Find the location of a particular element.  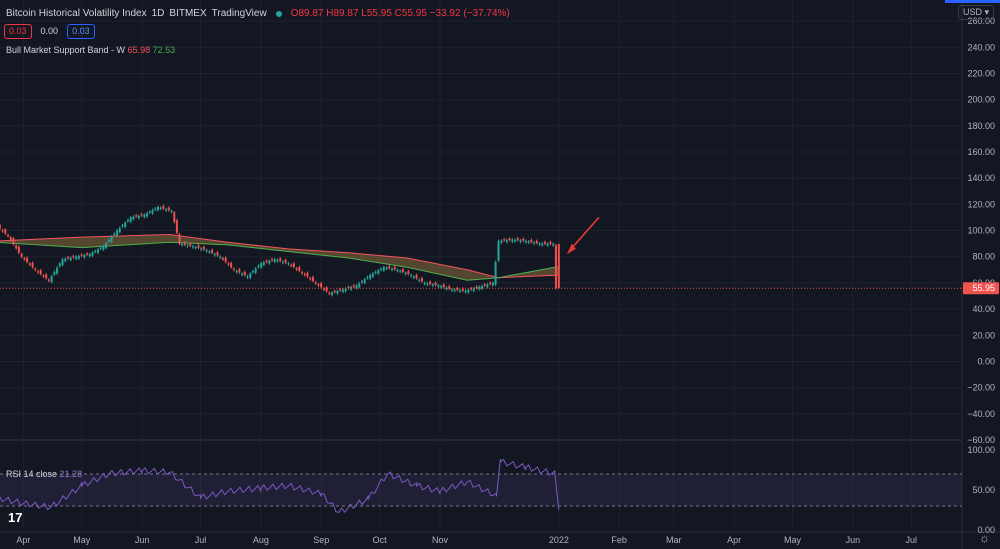

bmsb-band-fill is located at coordinates (279, 257).